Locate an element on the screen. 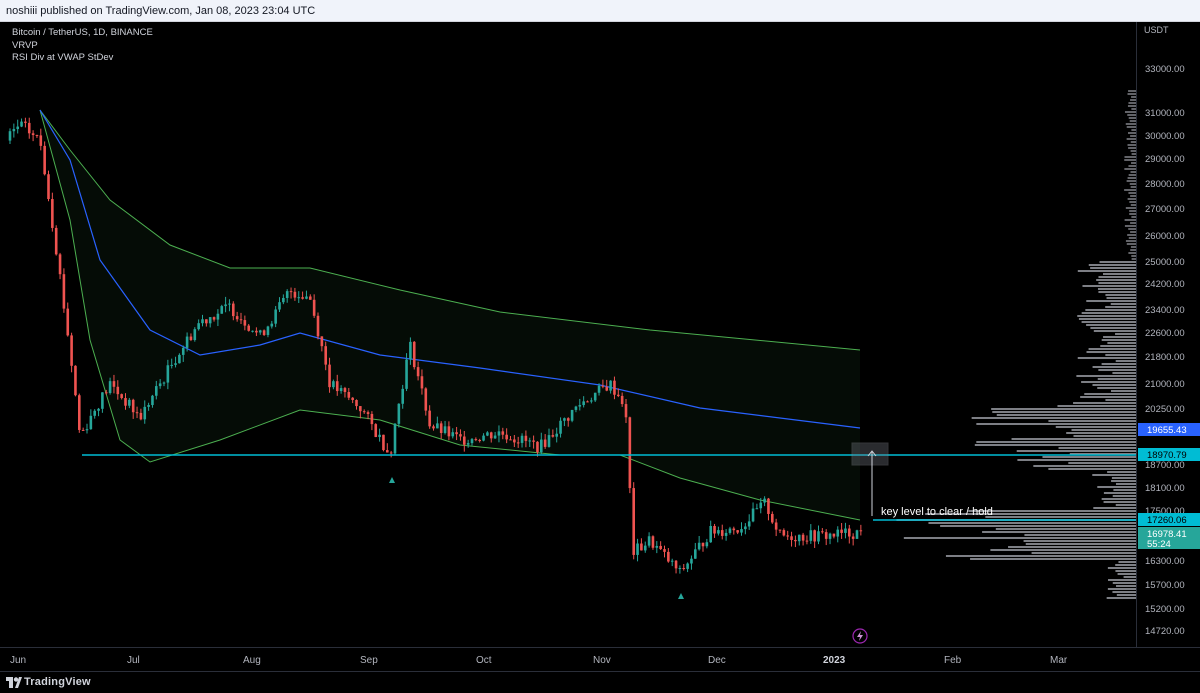 This screenshot has width=1200, height=693. time-axis: Jun Jul Aug Sep Oct Nov Dec 2023 Feb Mar is located at coordinates (600, 659).